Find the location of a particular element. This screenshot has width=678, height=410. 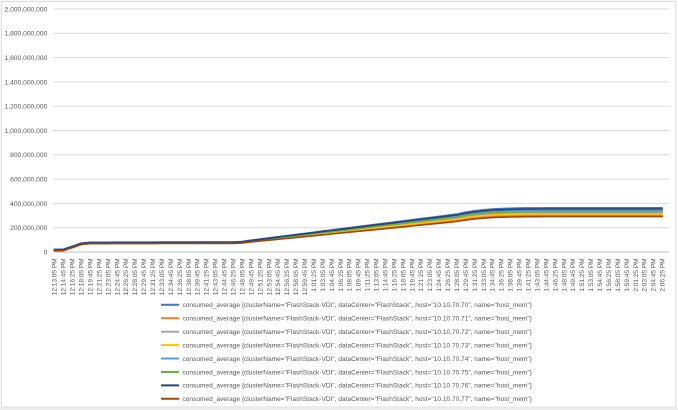

svg-text: 12:13:05 PM is located at coordinates (55, 276).